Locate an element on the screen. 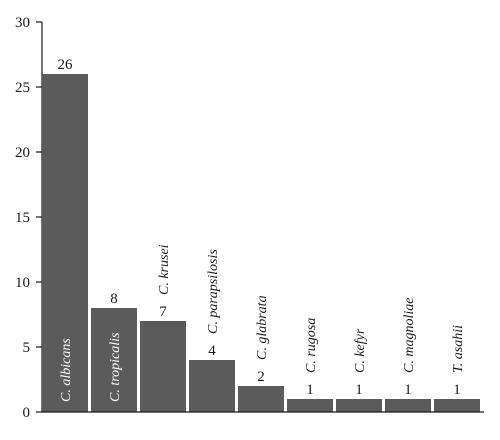 Image resolution: width=500 pixels, height=440 pixels. category-label: T. asahii is located at coordinates (458, 349).